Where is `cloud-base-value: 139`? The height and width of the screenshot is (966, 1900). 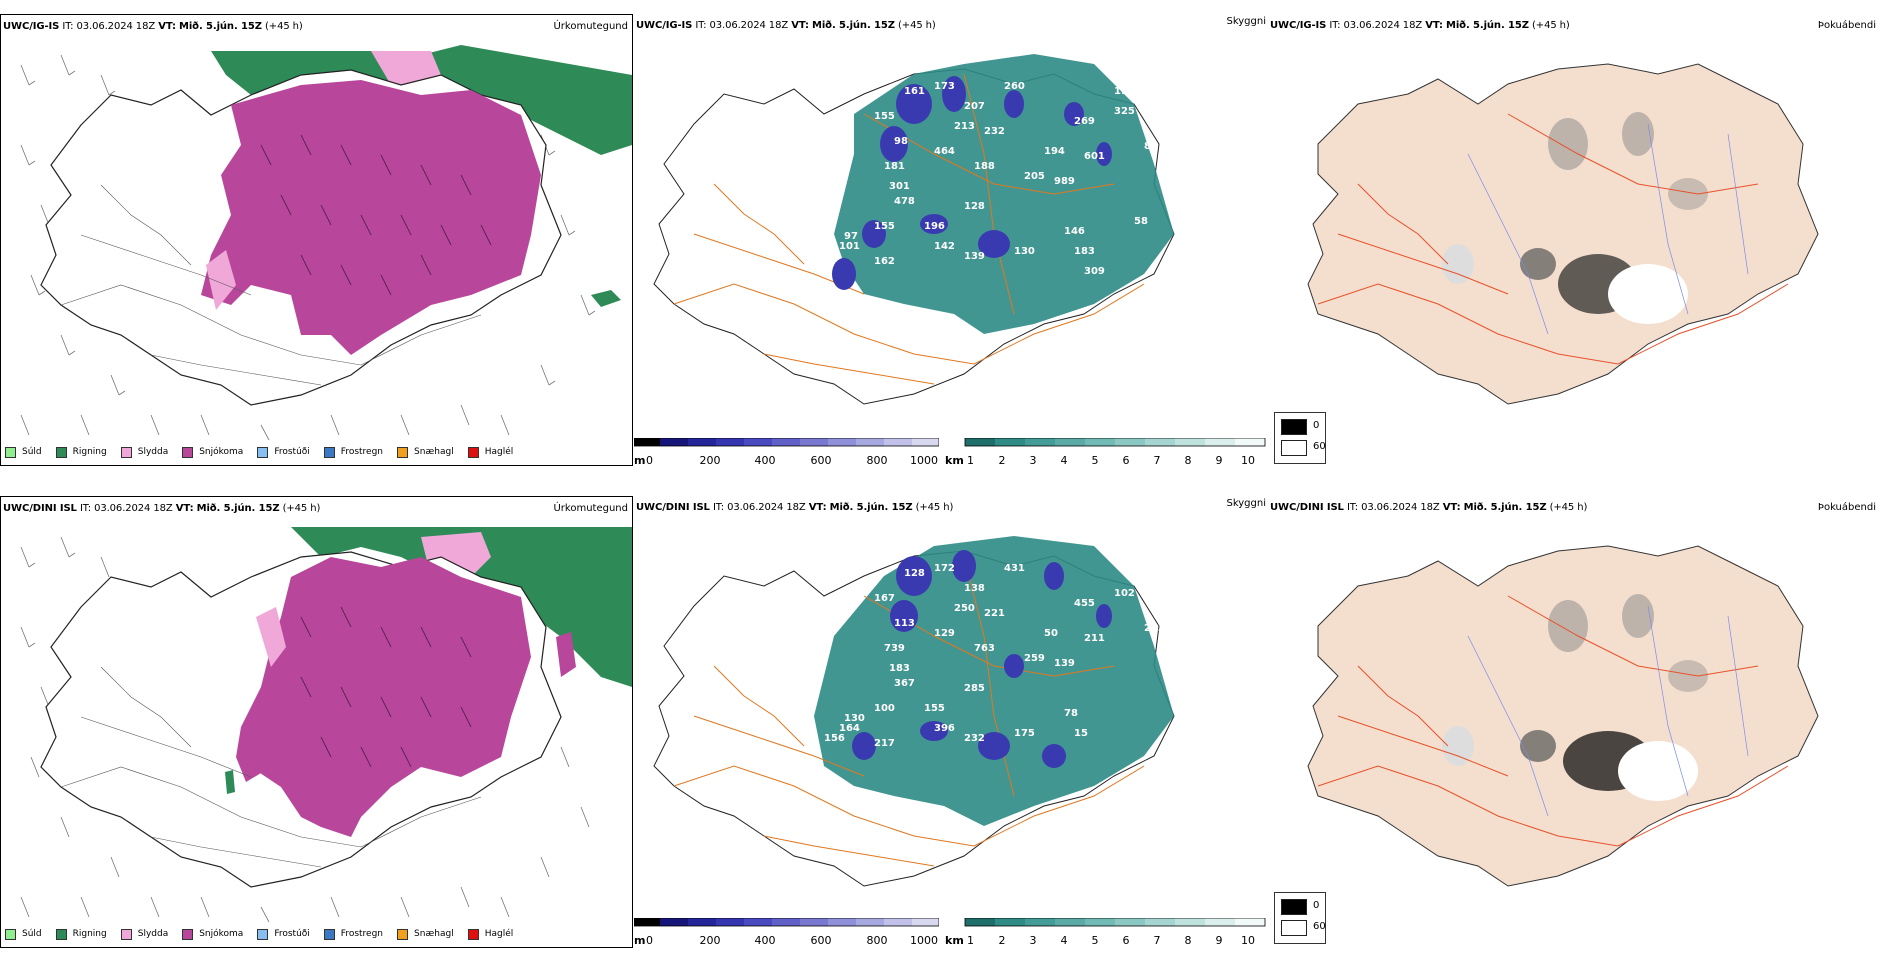
cloud-base-value: 139 is located at coordinates (1064, 663).